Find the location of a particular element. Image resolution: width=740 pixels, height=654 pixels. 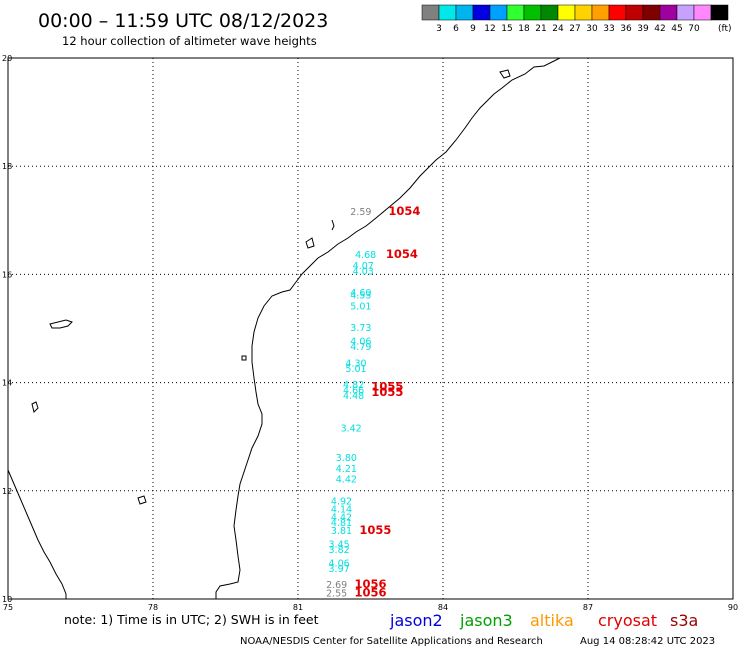

lon-tick-label: 84 is located at coordinates (443, 607).